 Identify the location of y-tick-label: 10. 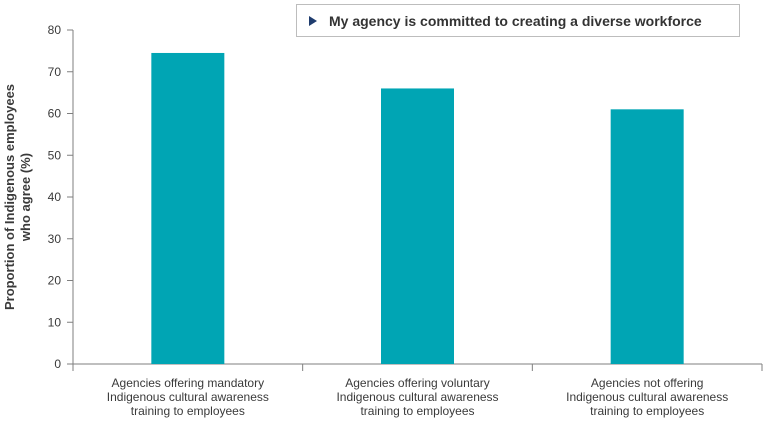
(55, 322).